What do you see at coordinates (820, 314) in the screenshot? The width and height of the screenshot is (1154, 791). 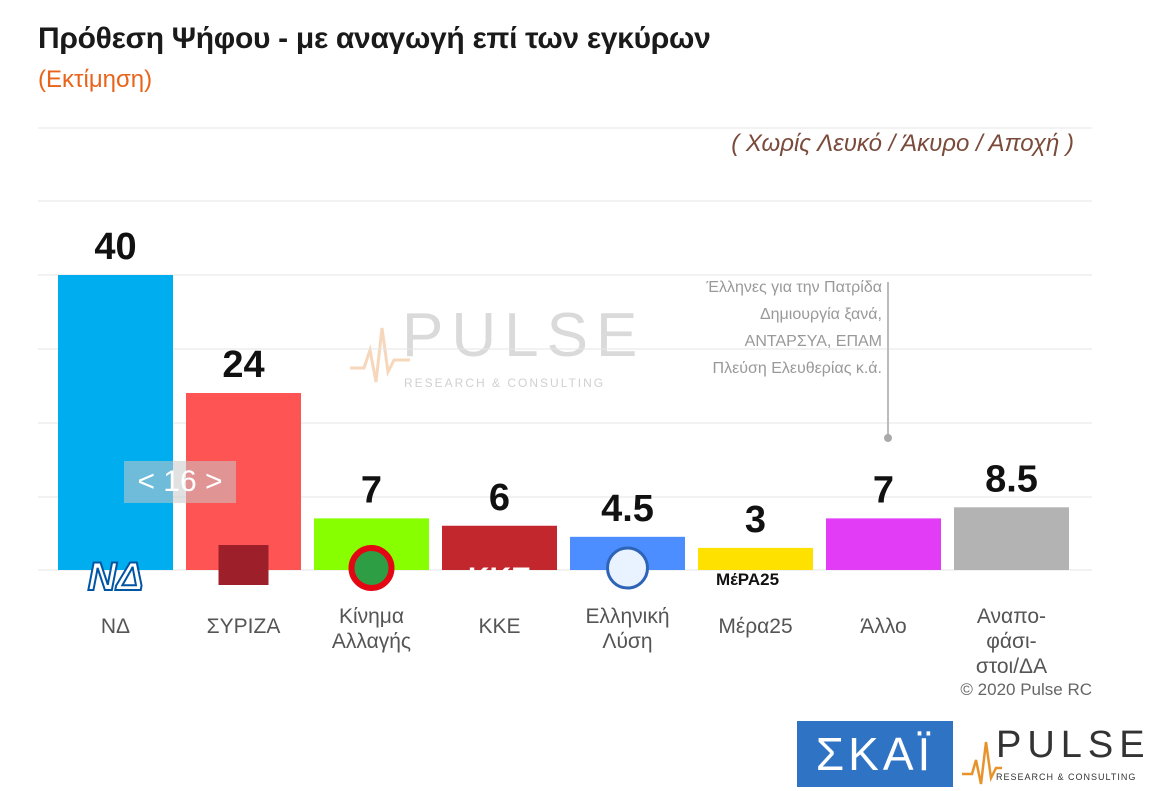 I see `annotation-line: Δημιουργία ξανά,` at bounding box center [820, 314].